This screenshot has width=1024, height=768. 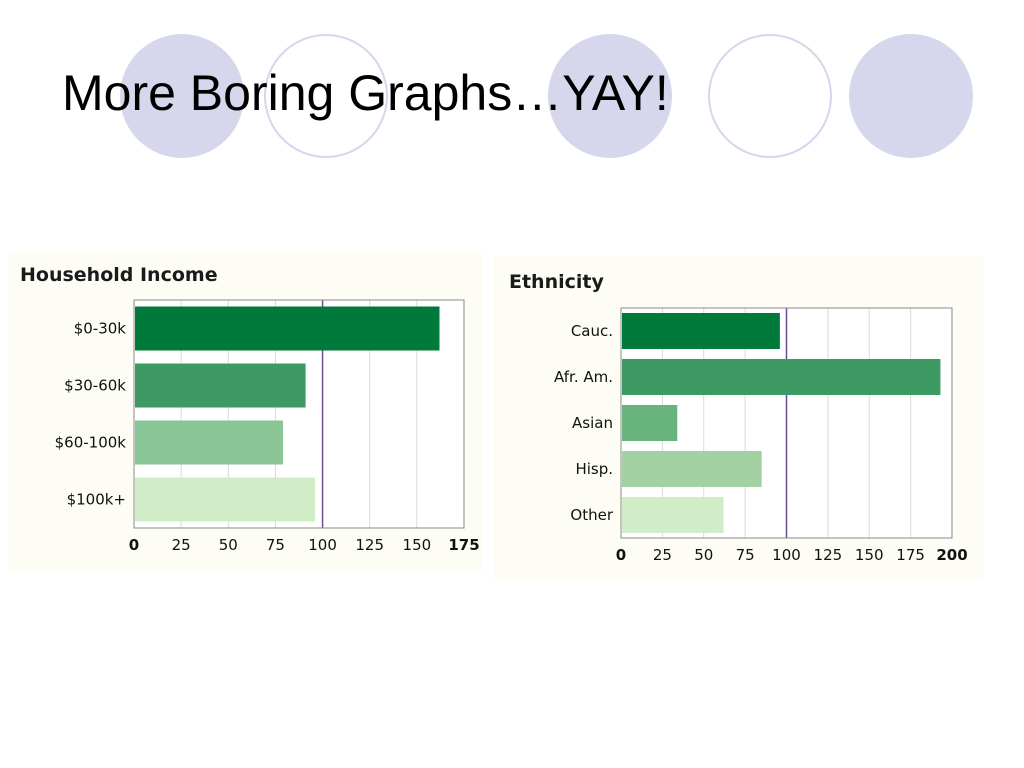 What do you see at coordinates (591, 515) in the screenshot?
I see `category-label: Other` at bounding box center [591, 515].